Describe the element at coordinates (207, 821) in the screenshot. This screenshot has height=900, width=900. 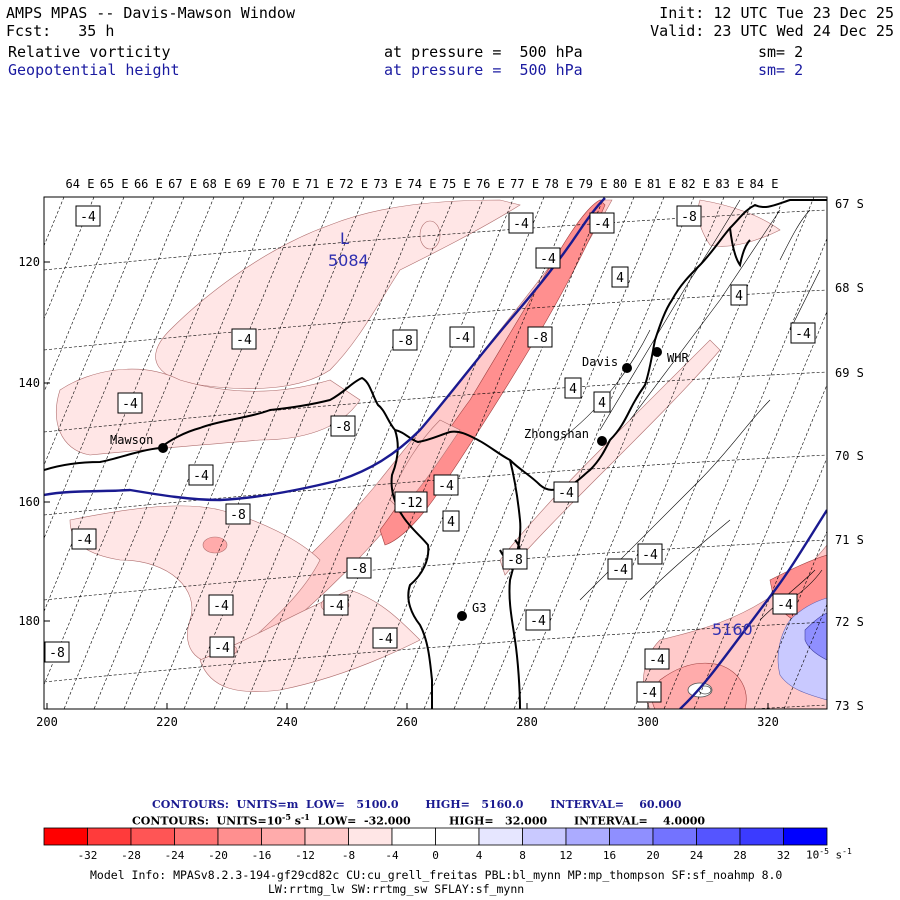
I see `line2-units: CONTOURS: UNITS=10` at that location.